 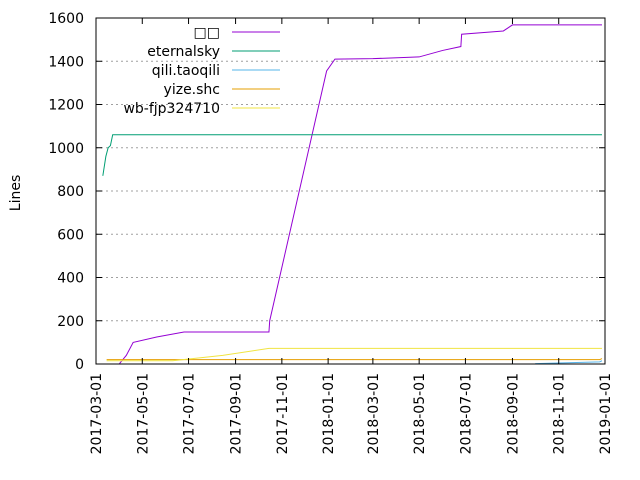 What do you see at coordinates (329, 413) in the screenshot?
I see `x-tick-label: 2018-01-01` at bounding box center [329, 413].